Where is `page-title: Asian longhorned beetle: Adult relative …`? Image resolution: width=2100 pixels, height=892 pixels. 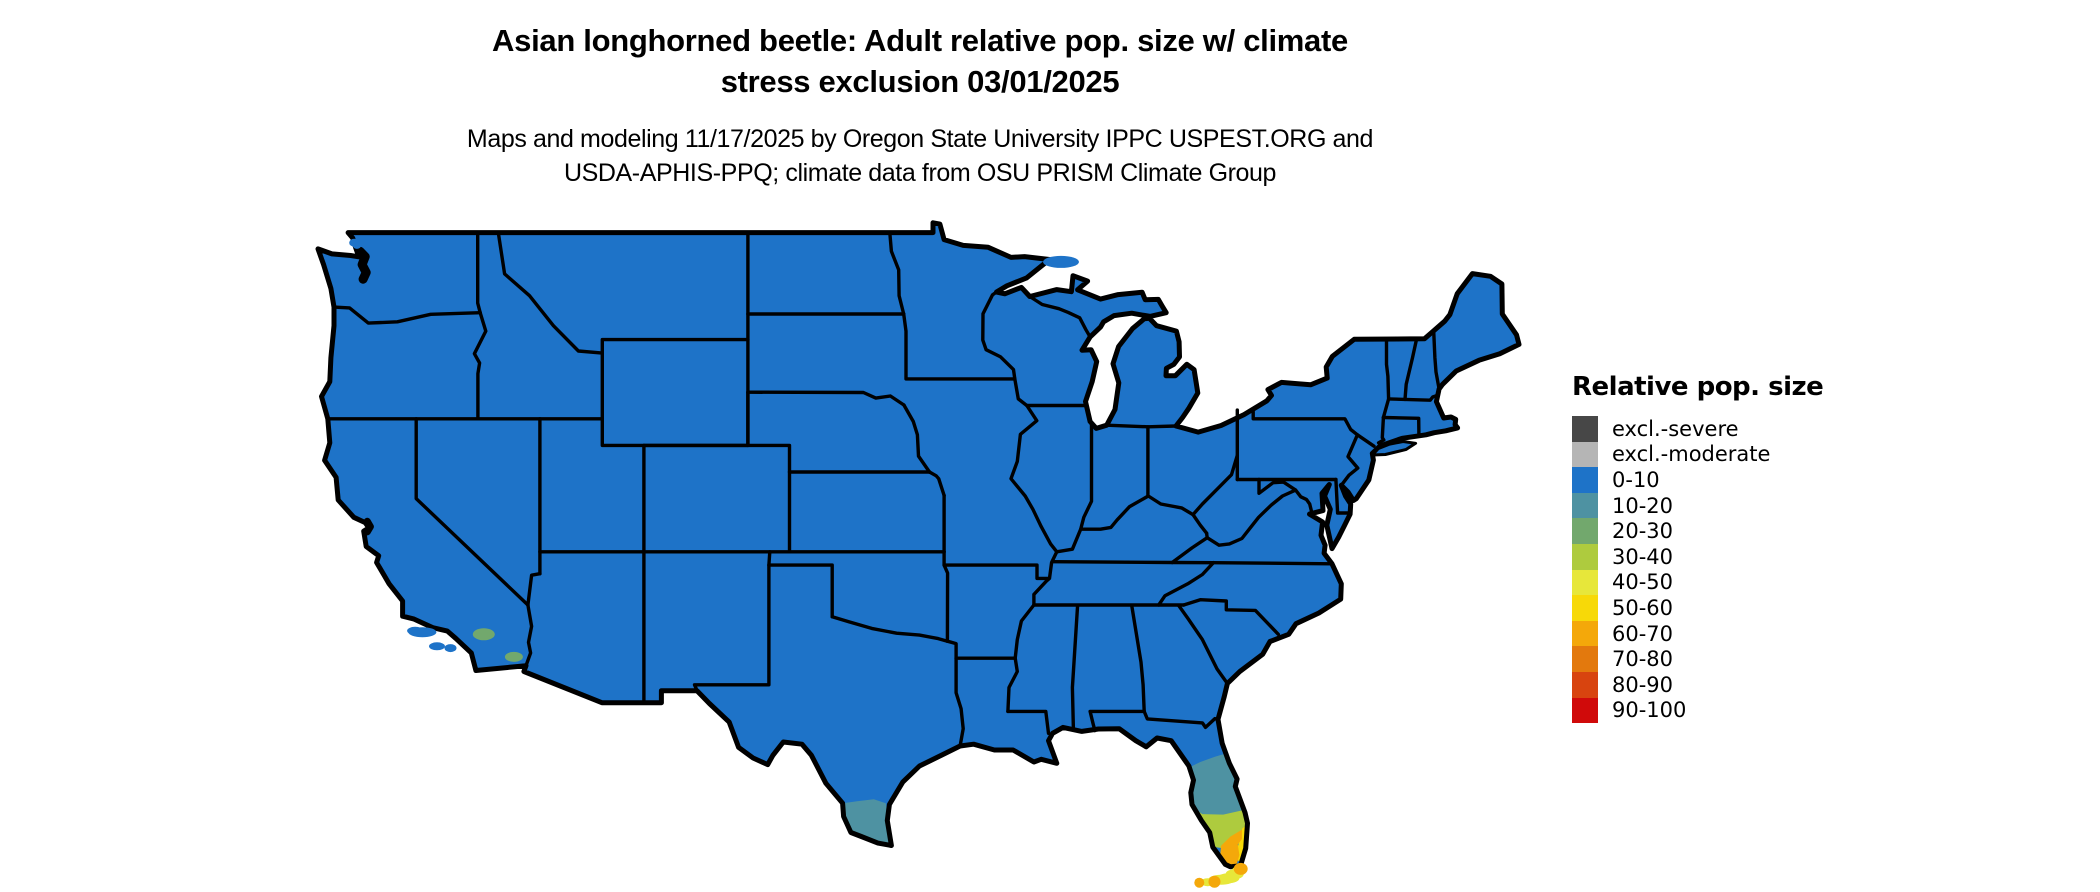 page-title: Asian longhorned beetle: Adult relative … is located at coordinates (920, 61).